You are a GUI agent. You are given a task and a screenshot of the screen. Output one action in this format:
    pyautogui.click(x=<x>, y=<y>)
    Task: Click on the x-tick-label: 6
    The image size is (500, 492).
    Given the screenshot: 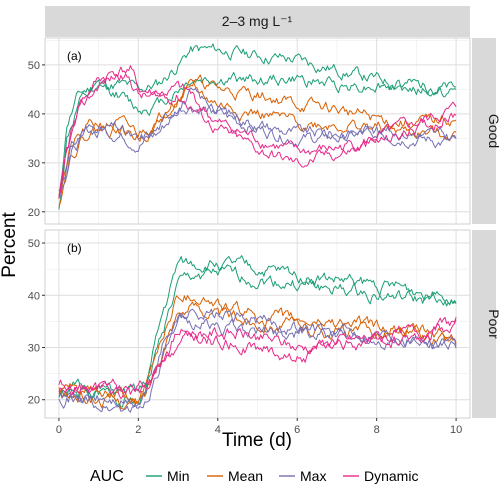 What is the action you would take?
    pyautogui.click(x=297, y=430)
    